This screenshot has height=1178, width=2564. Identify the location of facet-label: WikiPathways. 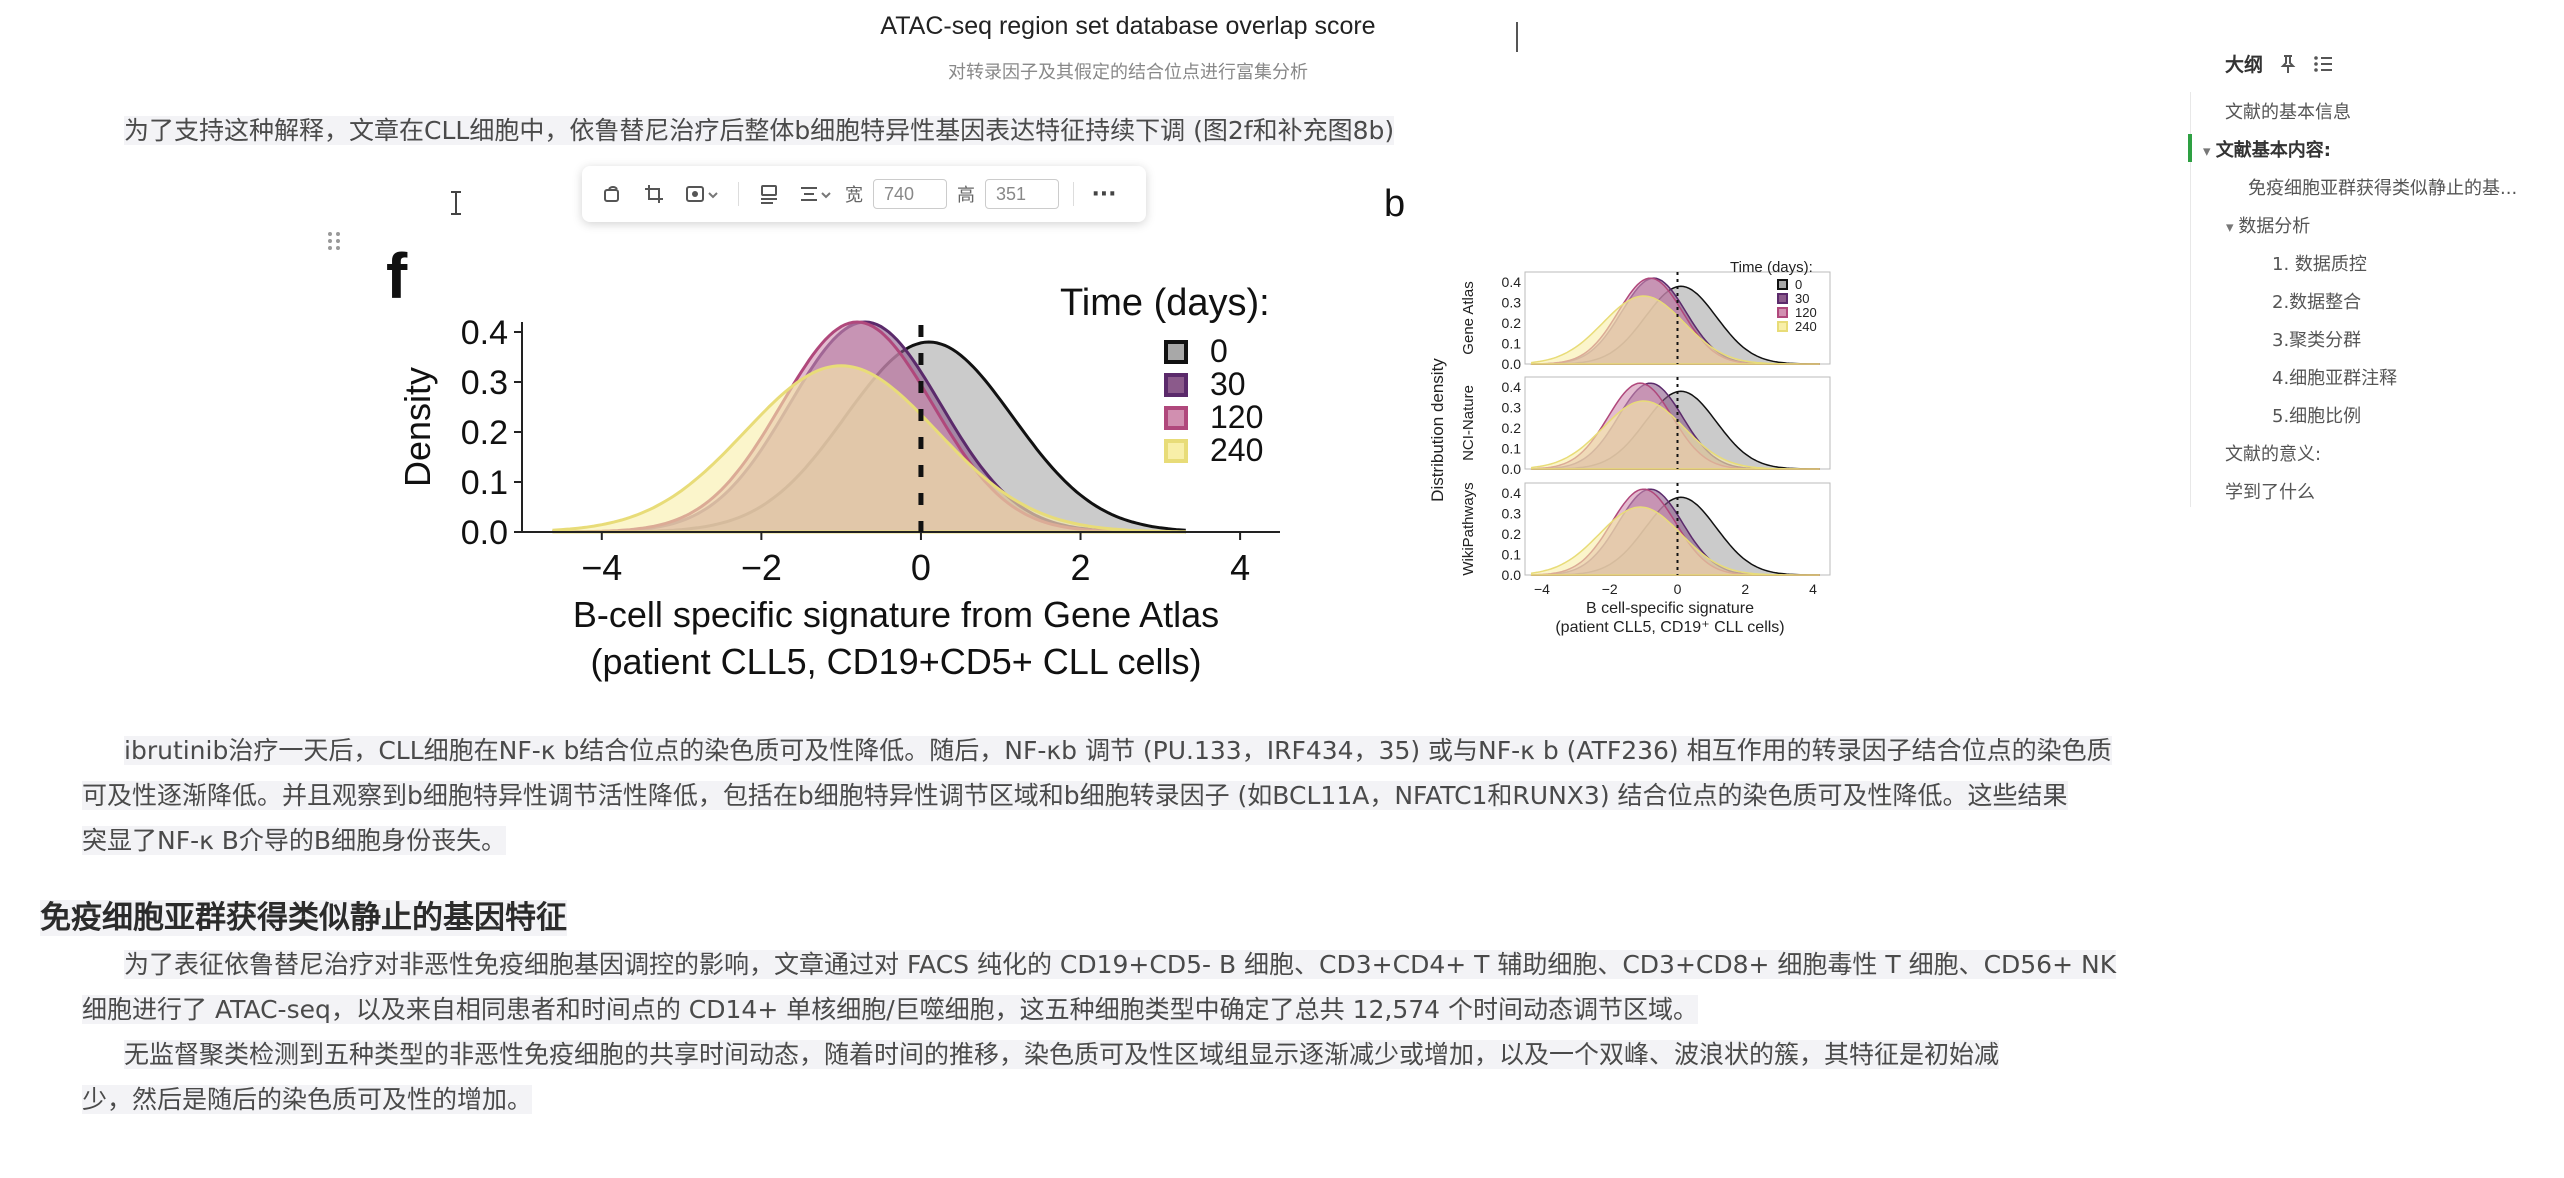
(1468, 528).